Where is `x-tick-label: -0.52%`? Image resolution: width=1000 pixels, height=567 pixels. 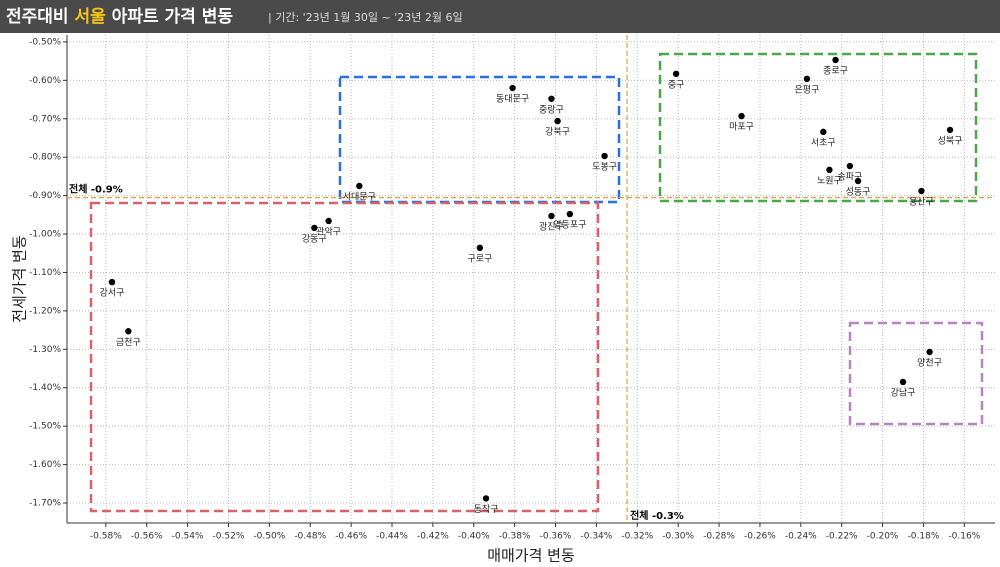 x-tick-label: -0.52% is located at coordinates (229, 537).